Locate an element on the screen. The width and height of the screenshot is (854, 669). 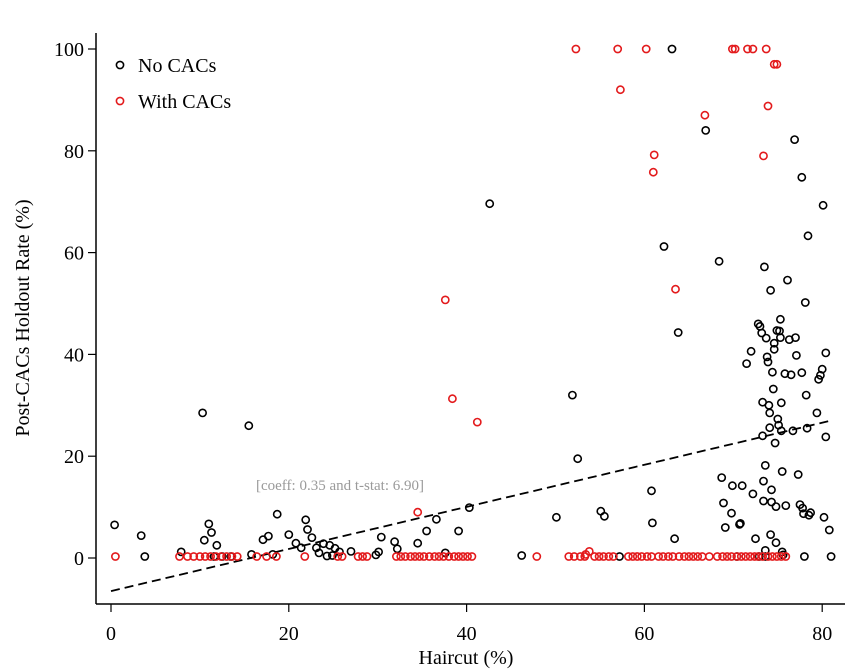
x-tick-label: 20 is located at coordinates (289, 634).